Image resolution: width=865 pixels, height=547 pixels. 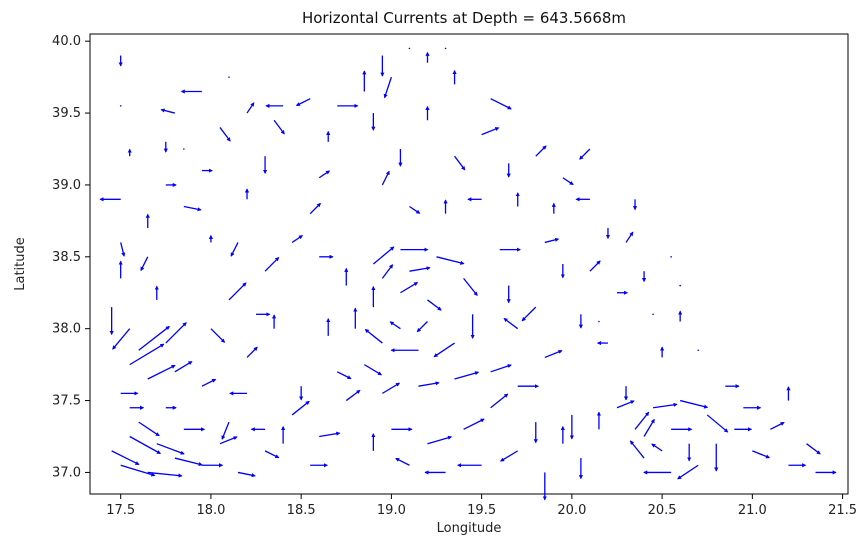 I want to click on y-axis: 37.0 37.5 38.0 38.5 39.0 39.5 40.0, so click(x=71, y=257).